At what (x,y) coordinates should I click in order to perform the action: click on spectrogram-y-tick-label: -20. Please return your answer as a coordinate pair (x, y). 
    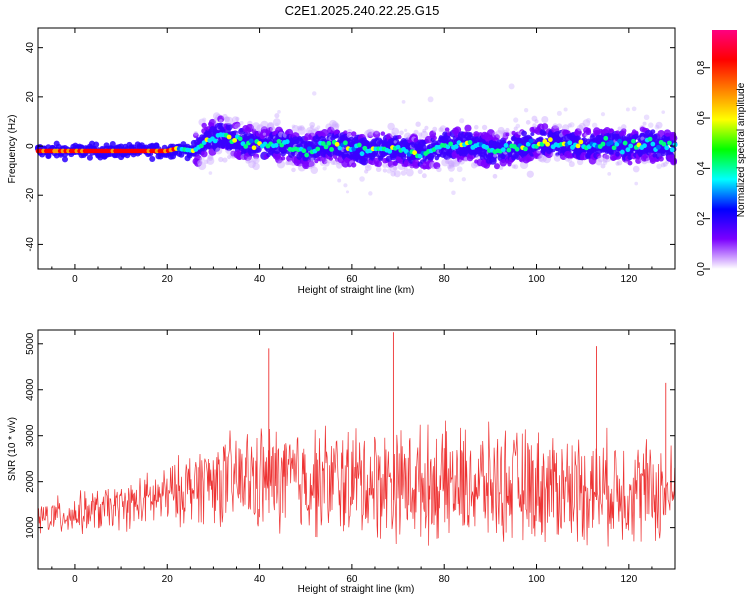
    Looking at the image, I should click on (30, 195).